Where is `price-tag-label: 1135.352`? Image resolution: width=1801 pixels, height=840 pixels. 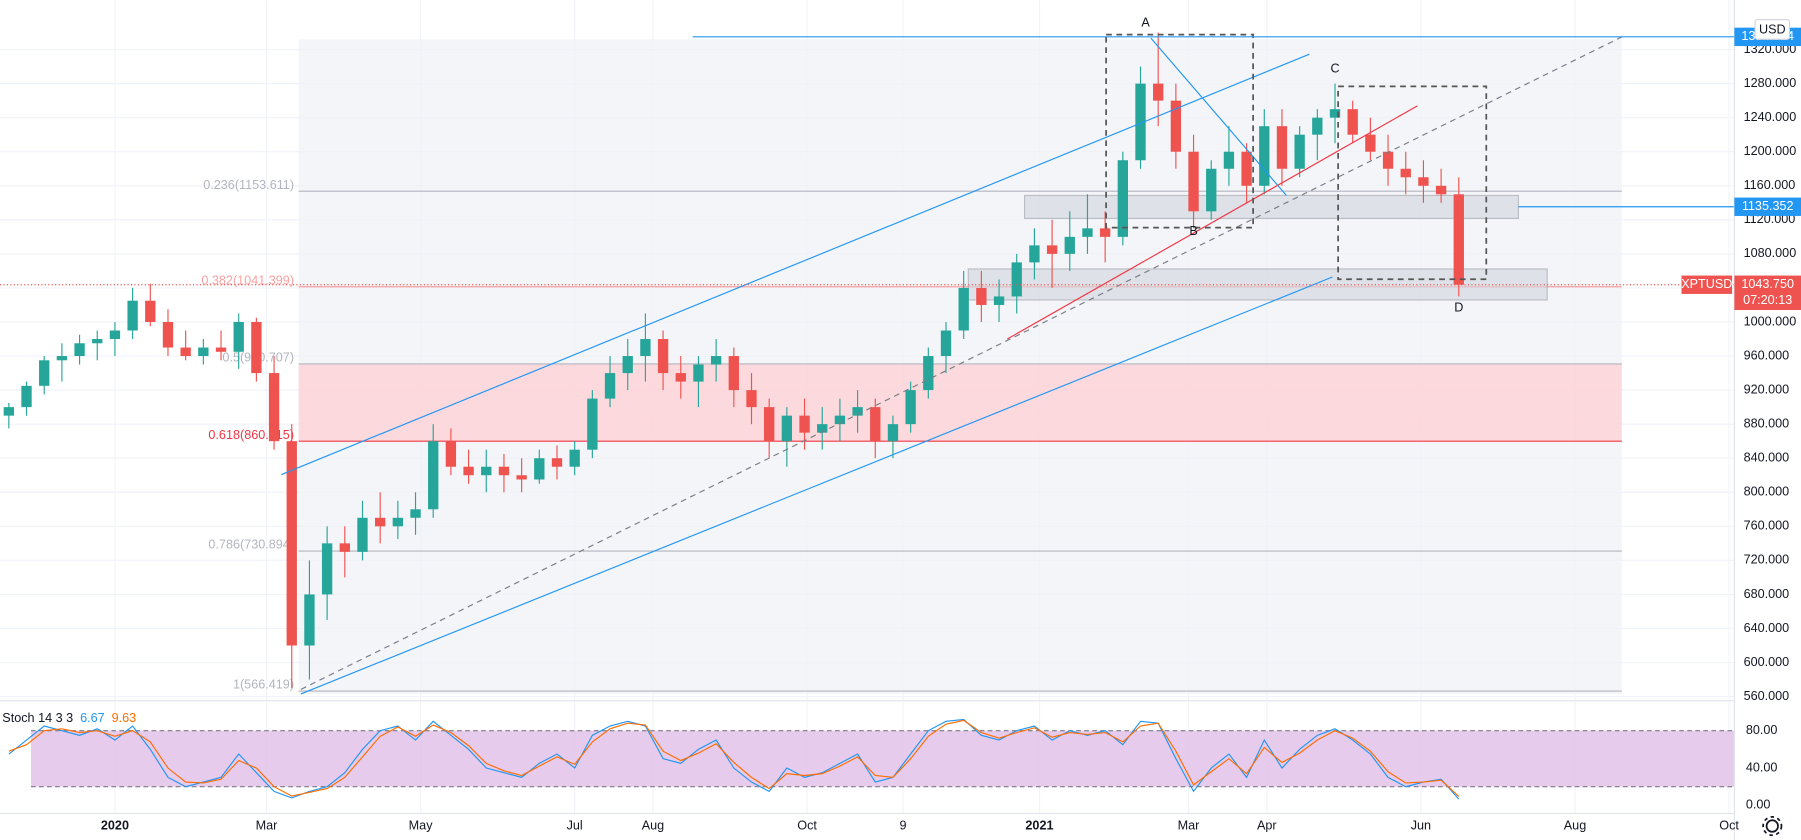 price-tag-label: 1135.352 is located at coordinates (1768, 206).